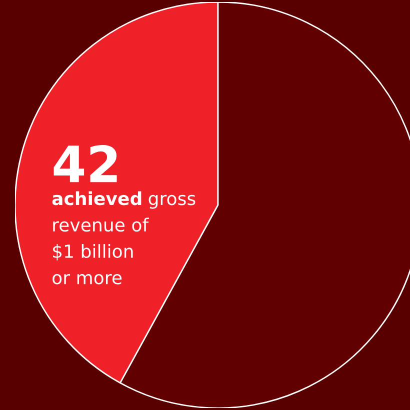 The height and width of the screenshot is (410, 410). I want to click on slice-label: achieved gross revenue of $1 billion or more, so click(124, 237).